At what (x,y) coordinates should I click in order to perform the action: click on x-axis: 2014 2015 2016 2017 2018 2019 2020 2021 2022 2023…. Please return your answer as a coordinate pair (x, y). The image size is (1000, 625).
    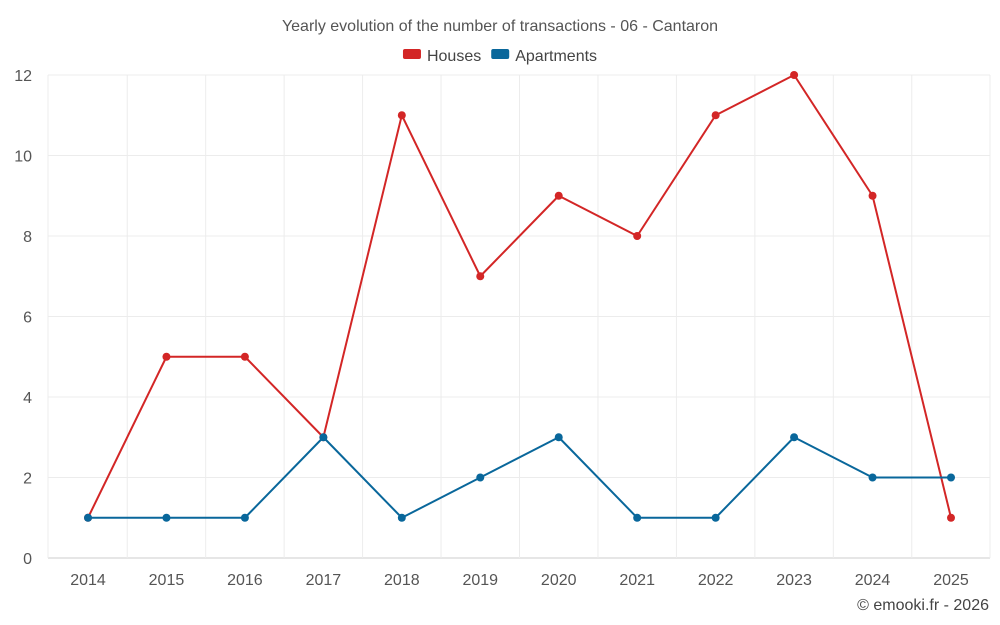
    Looking at the image, I should click on (519, 580).